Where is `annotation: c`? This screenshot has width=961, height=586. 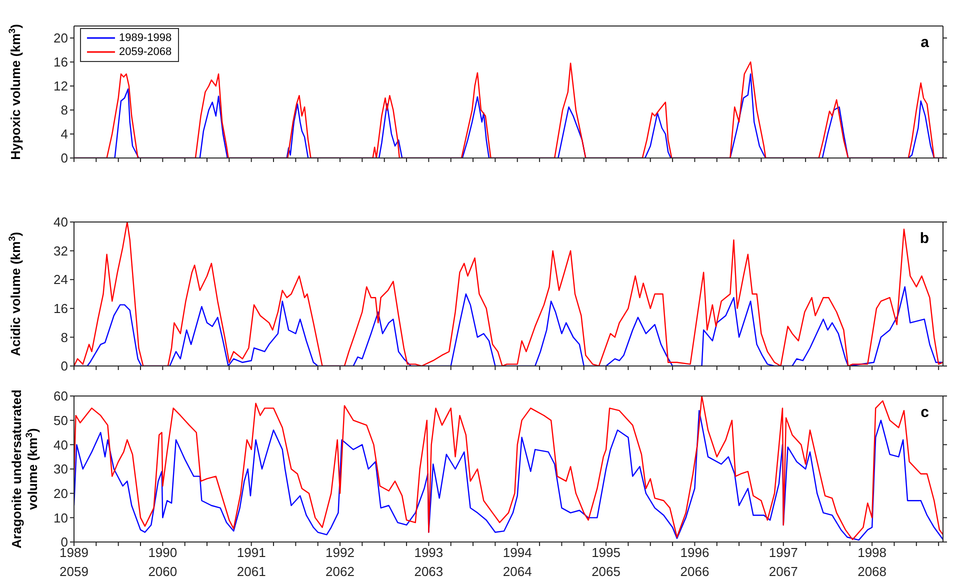 annotation: c is located at coordinates (924, 412).